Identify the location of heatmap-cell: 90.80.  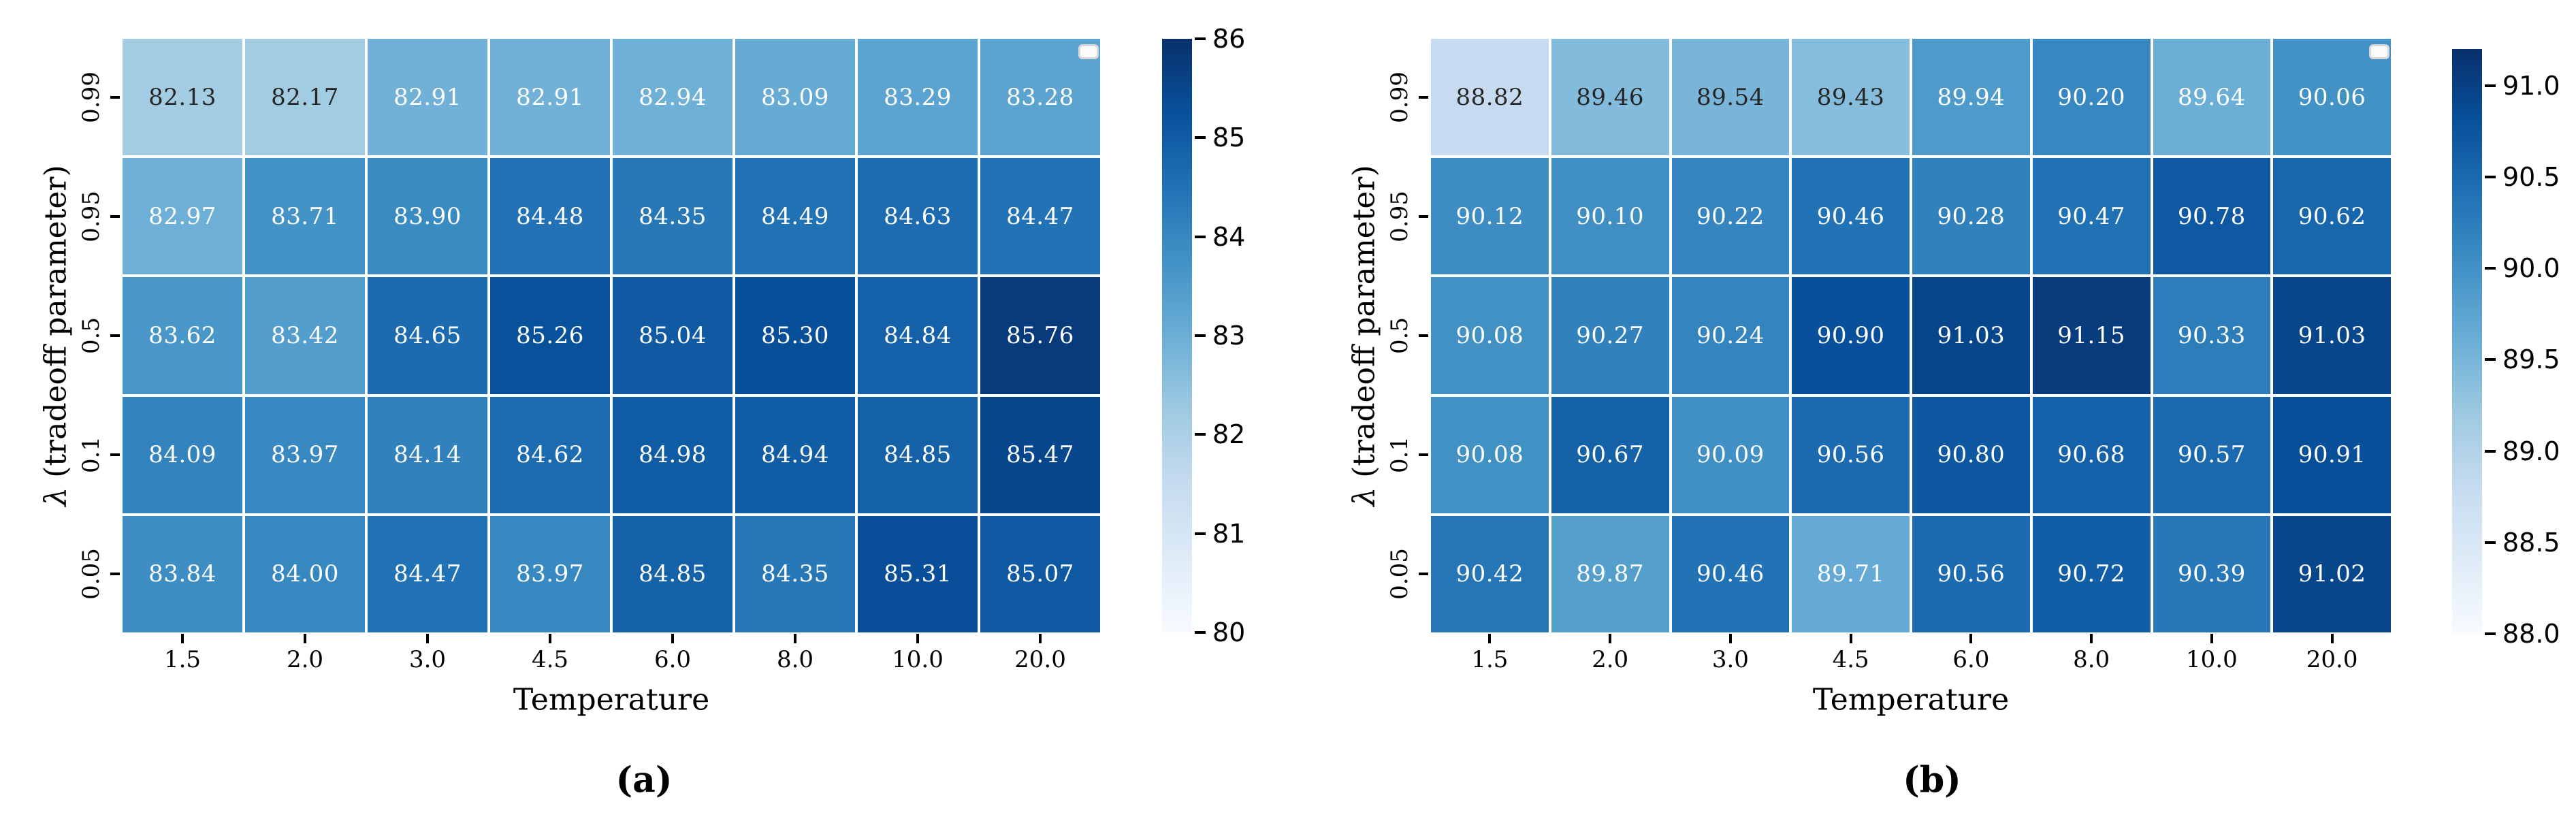
(1971, 455).